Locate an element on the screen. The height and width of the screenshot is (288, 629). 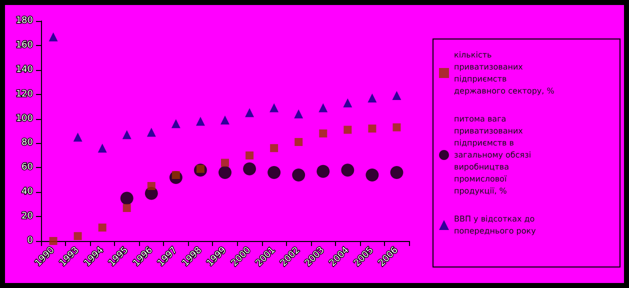
legend-label: ВВП у відсотках до попереднього року is located at coordinates (496, 225).